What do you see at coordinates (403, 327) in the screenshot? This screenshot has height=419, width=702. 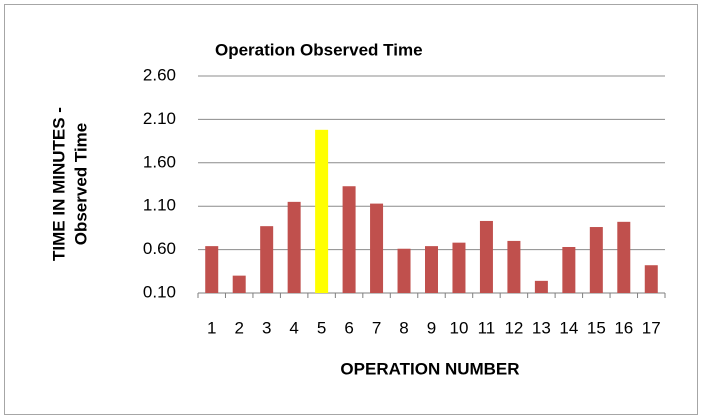 I see `x-tick-label: 8` at bounding box center [403, 327].